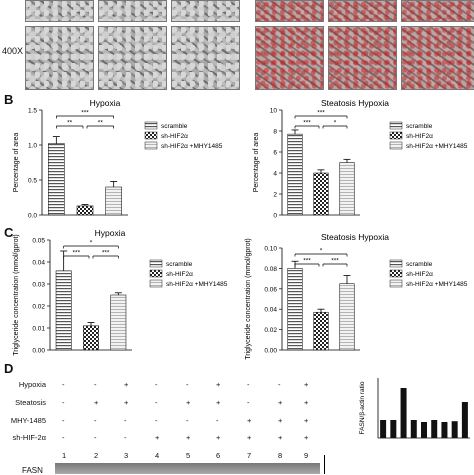  What do you see at coordinates (321, 251) in the screenshot?
I see `significance-mark: *` at bounding box center [321, 251].